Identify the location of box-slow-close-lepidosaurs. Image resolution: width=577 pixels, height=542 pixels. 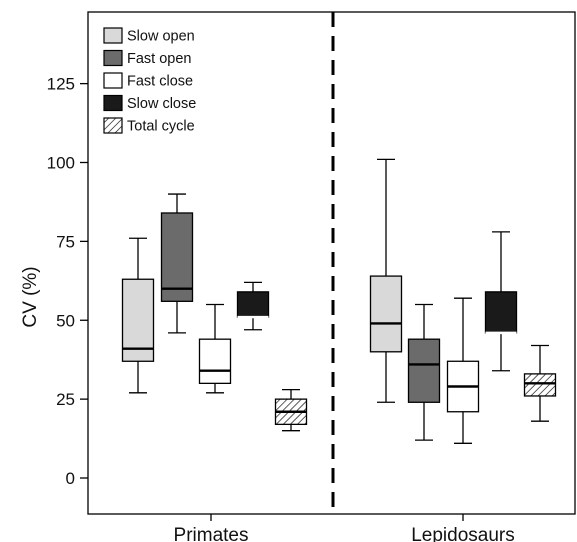
(501, 301).